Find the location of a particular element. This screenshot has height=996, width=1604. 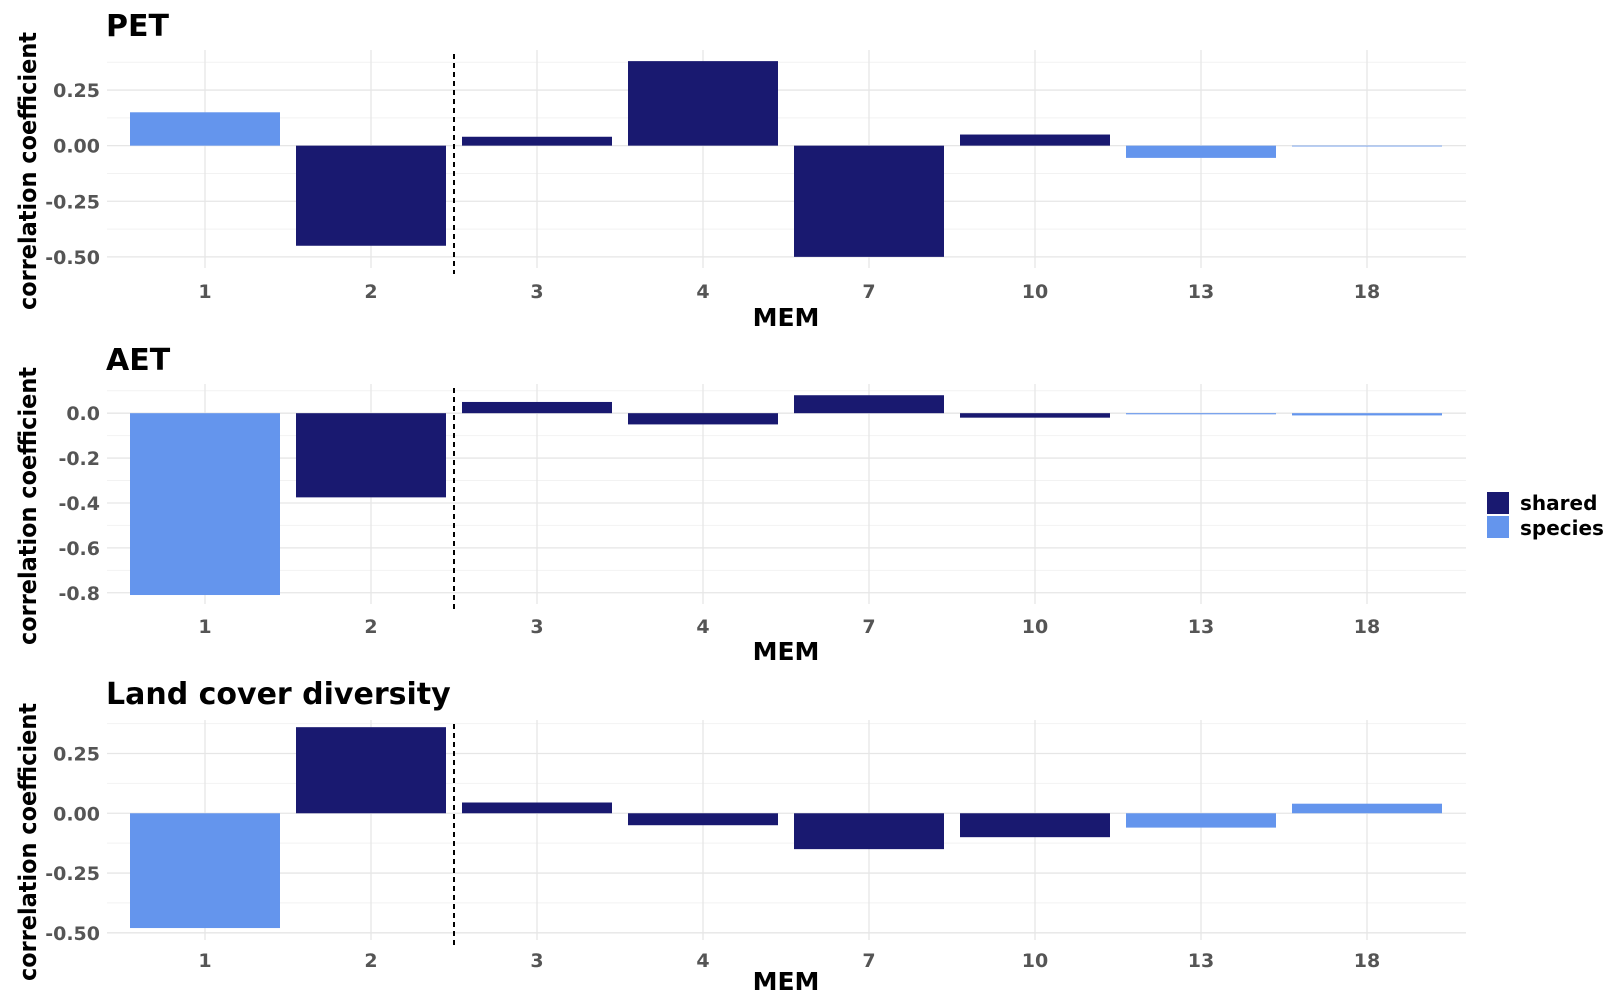

legend-key-shared is located at coordinates (1498, 503).